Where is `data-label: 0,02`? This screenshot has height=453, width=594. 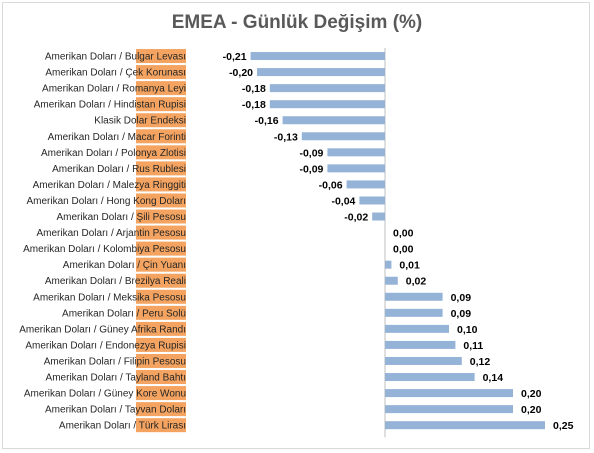
data-label: 0,02 is located at coordinates (416, 282).